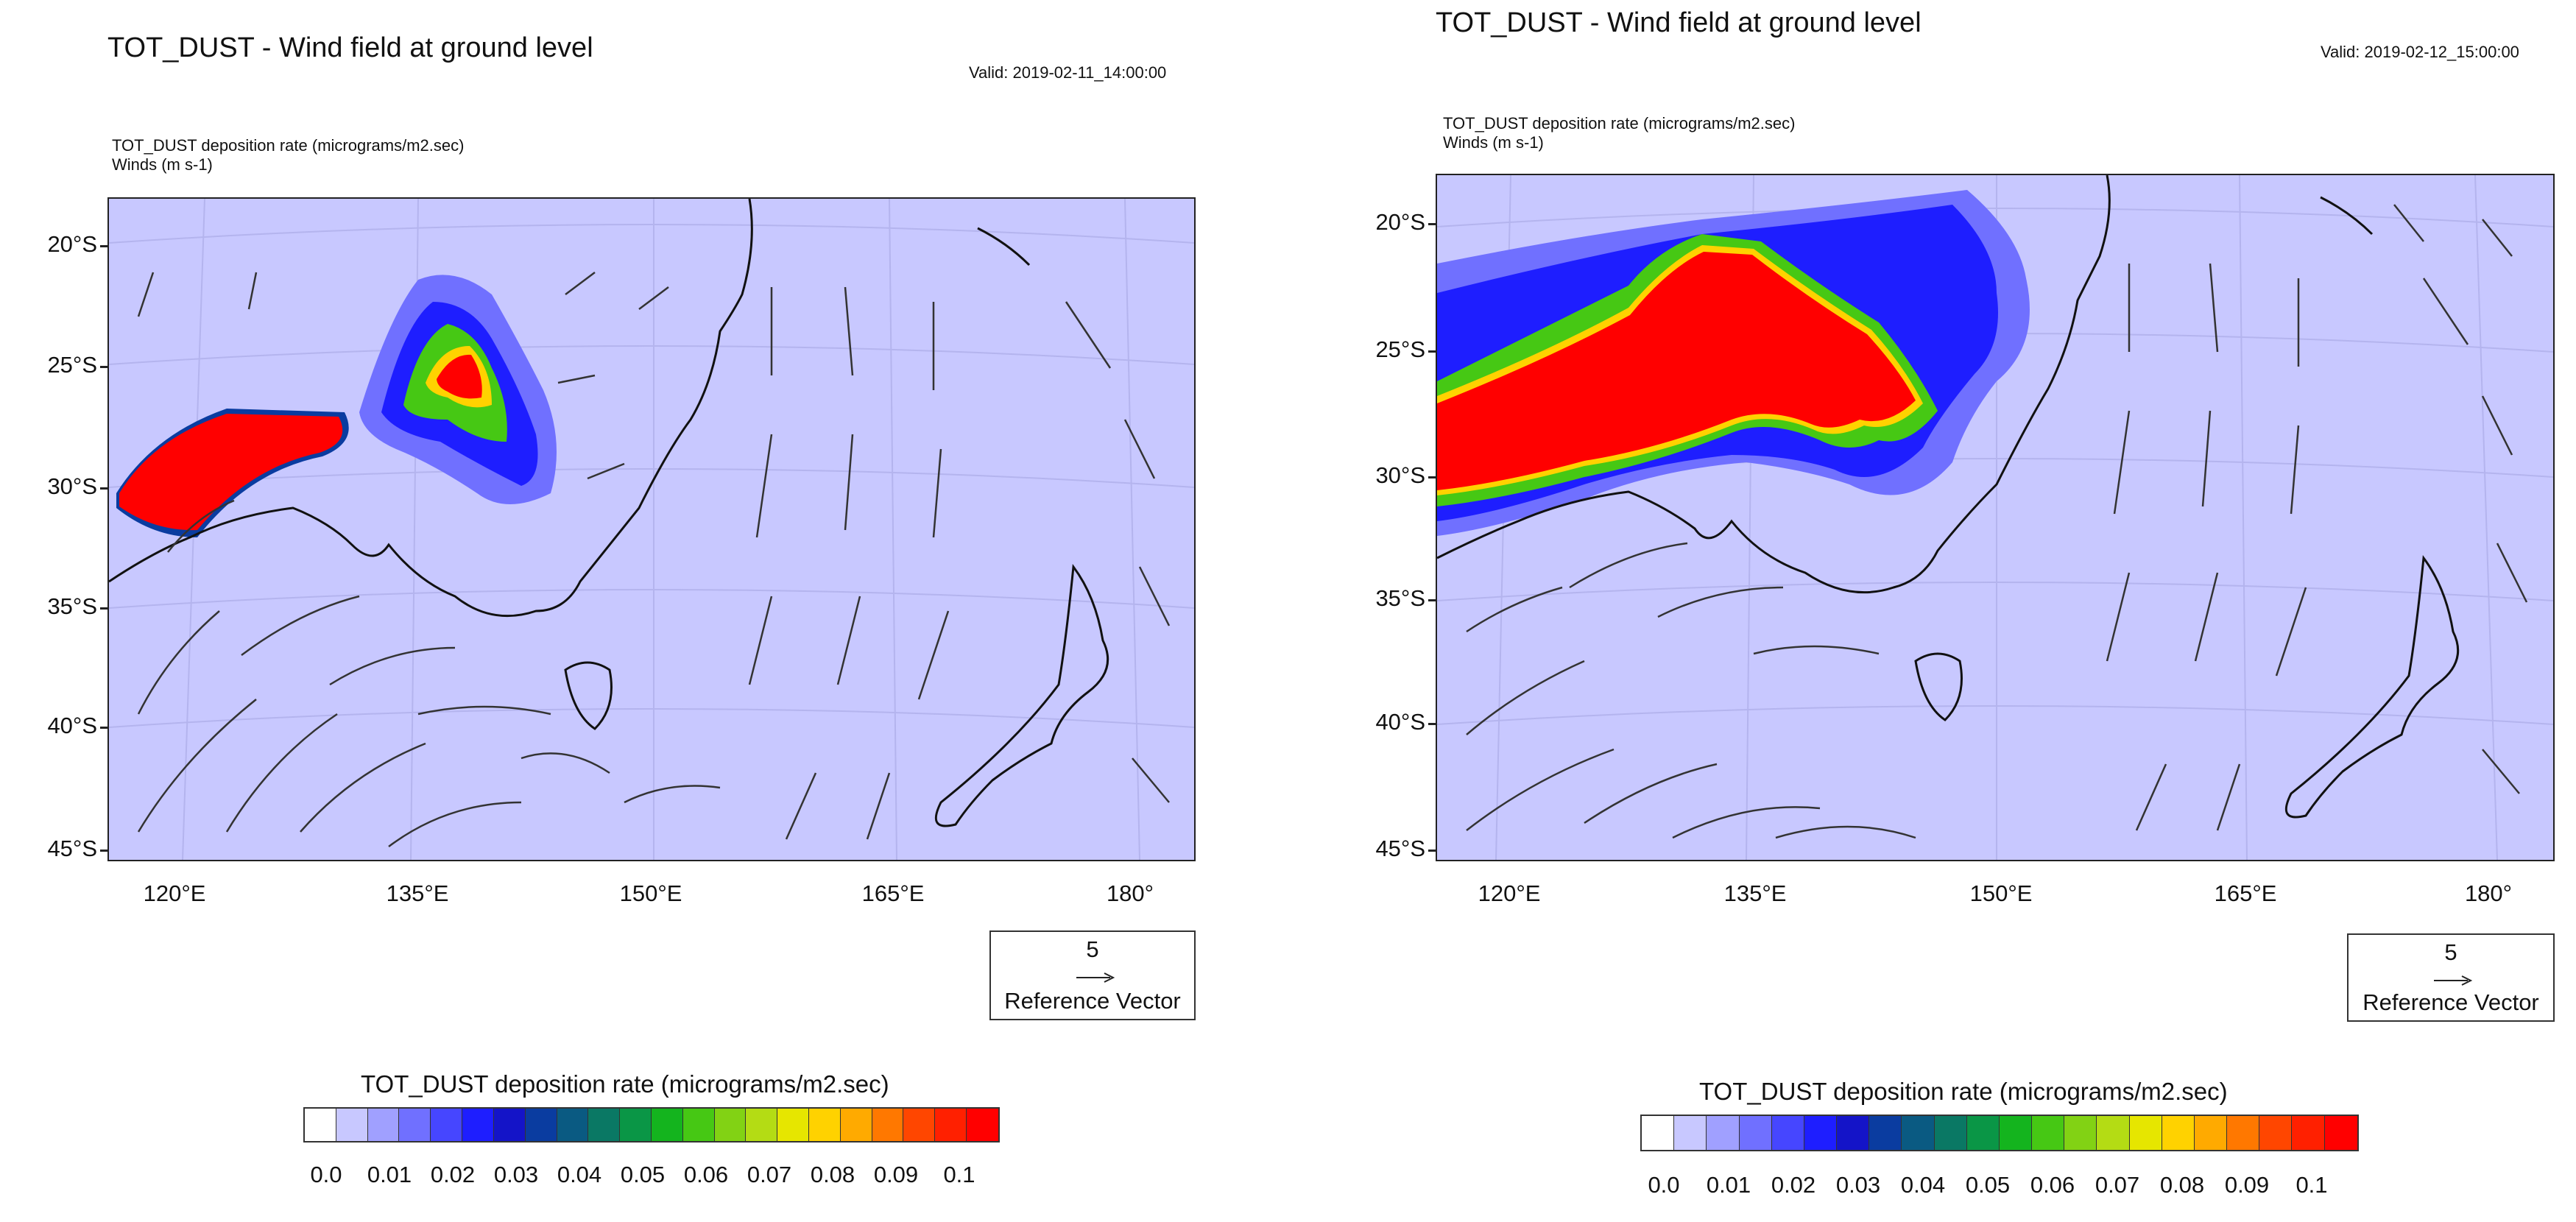  Describe the element at coordinates (1400, 848) in the screenshot. I see `lat-label: 45°S` at that location.